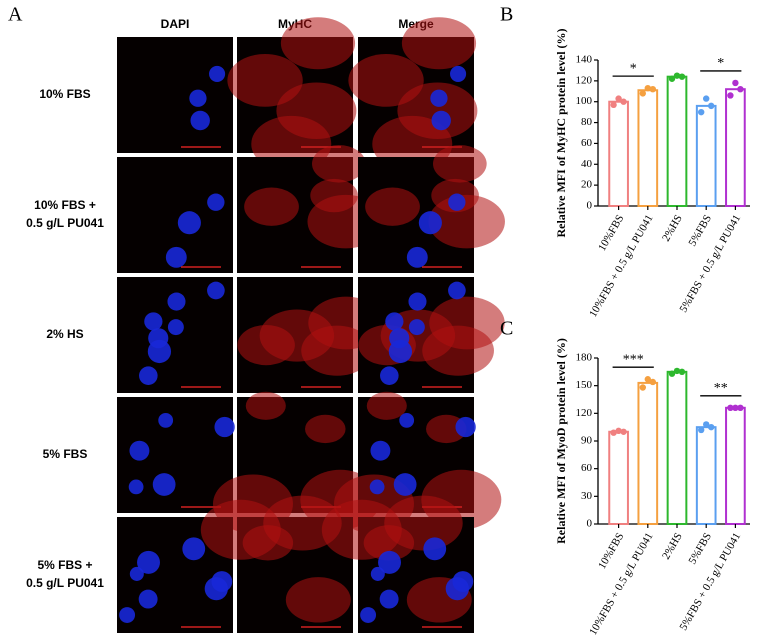 The height and width of the screenshot is (637, 757). What do you see at coordinates (587, 441) in the screenshot?
I see `y-tick-label: 90` at bounding box center [587, 441].